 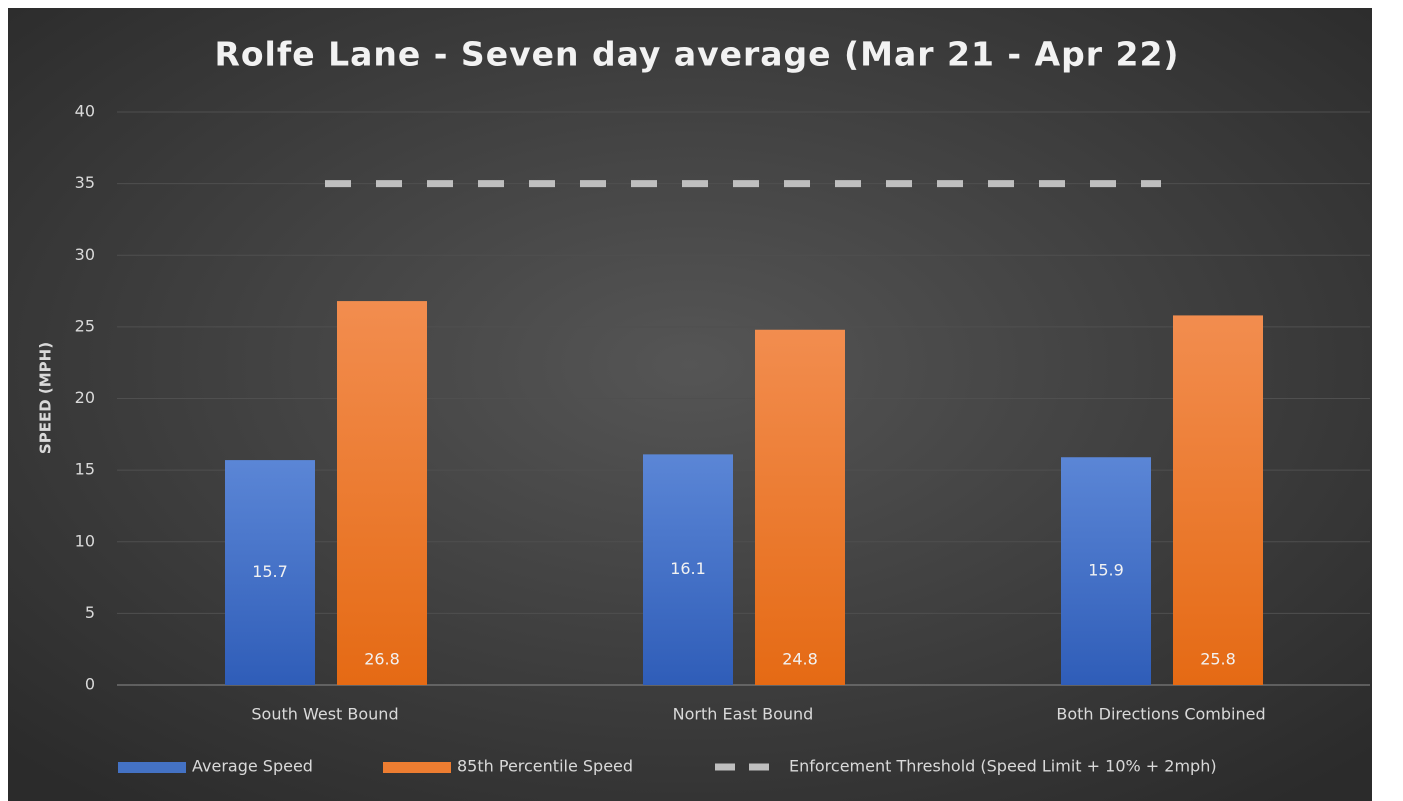 I want to click on x-tick-label: Both Directions Combined, so click(x=1160, y=714).